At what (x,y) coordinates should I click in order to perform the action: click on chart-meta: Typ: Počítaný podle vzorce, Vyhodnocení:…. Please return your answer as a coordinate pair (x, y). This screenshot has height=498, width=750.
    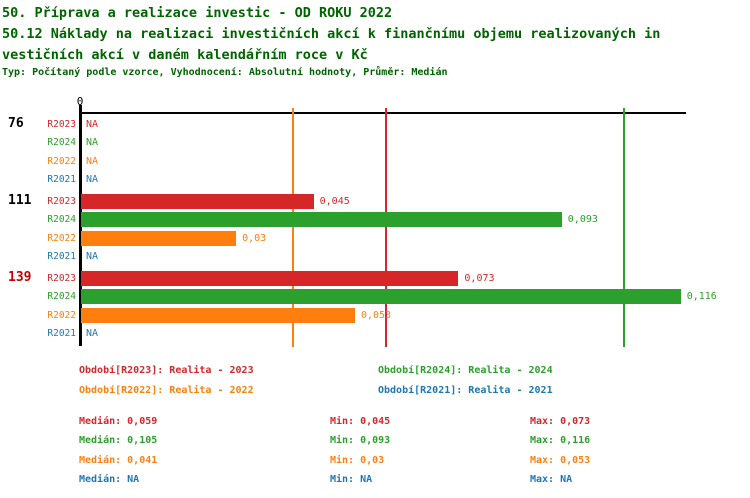
    Looking at the image, I should click on (225, 72).